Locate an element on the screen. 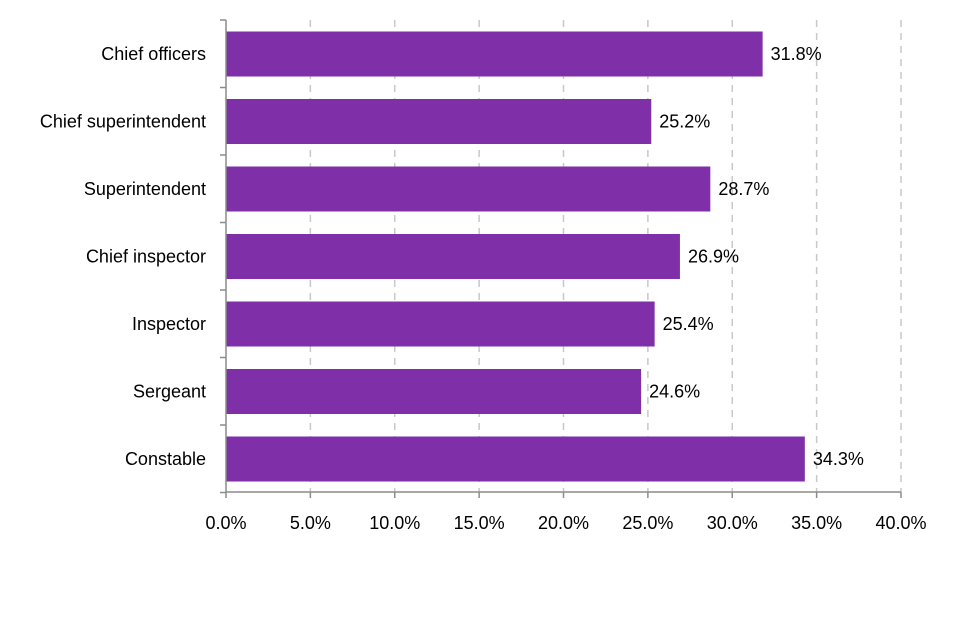 The height and width of the screenshot is (640, 960). x-tick-label: 15.0% is located at coordinates (479, 523).